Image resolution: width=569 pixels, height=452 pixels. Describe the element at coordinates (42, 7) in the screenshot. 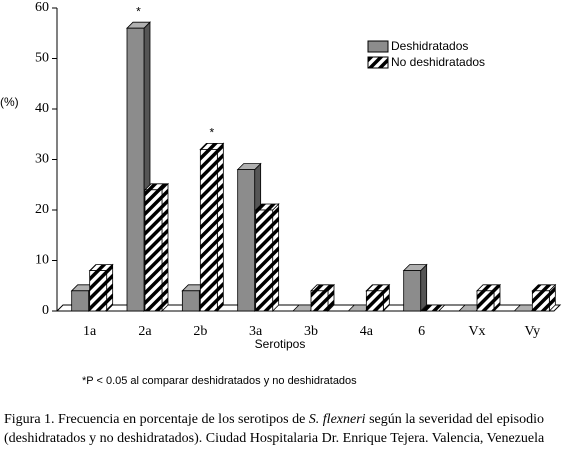

I see `y-tick-label: 60` at that location.